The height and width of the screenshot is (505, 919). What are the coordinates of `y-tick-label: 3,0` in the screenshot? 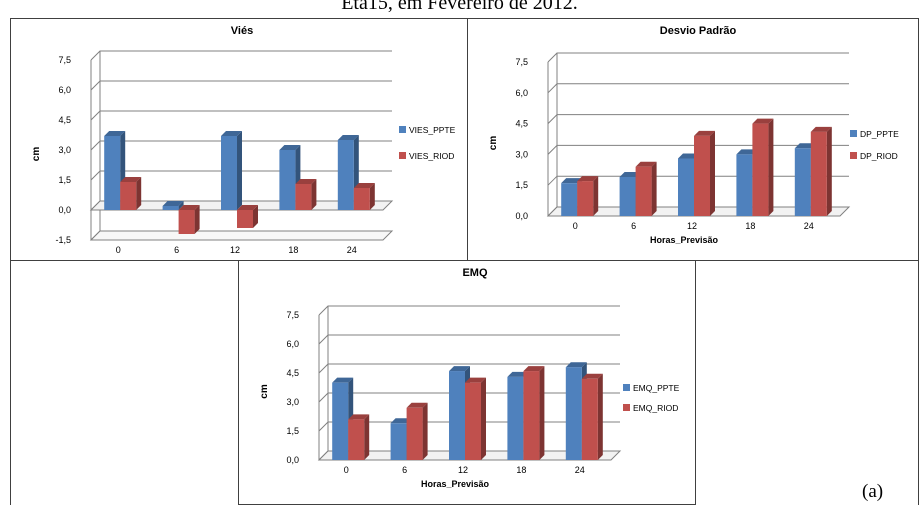 It's located at (292, 402).